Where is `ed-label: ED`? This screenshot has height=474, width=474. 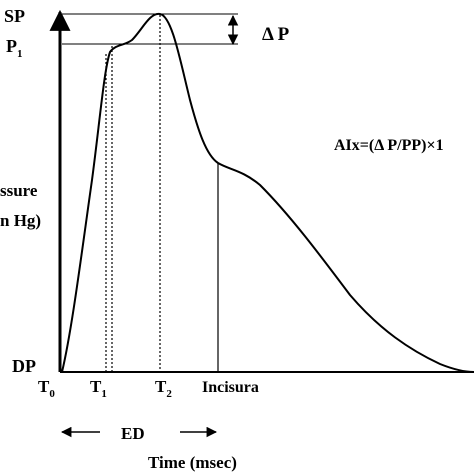
ed-label: ED is located at coordinates (133, 433).